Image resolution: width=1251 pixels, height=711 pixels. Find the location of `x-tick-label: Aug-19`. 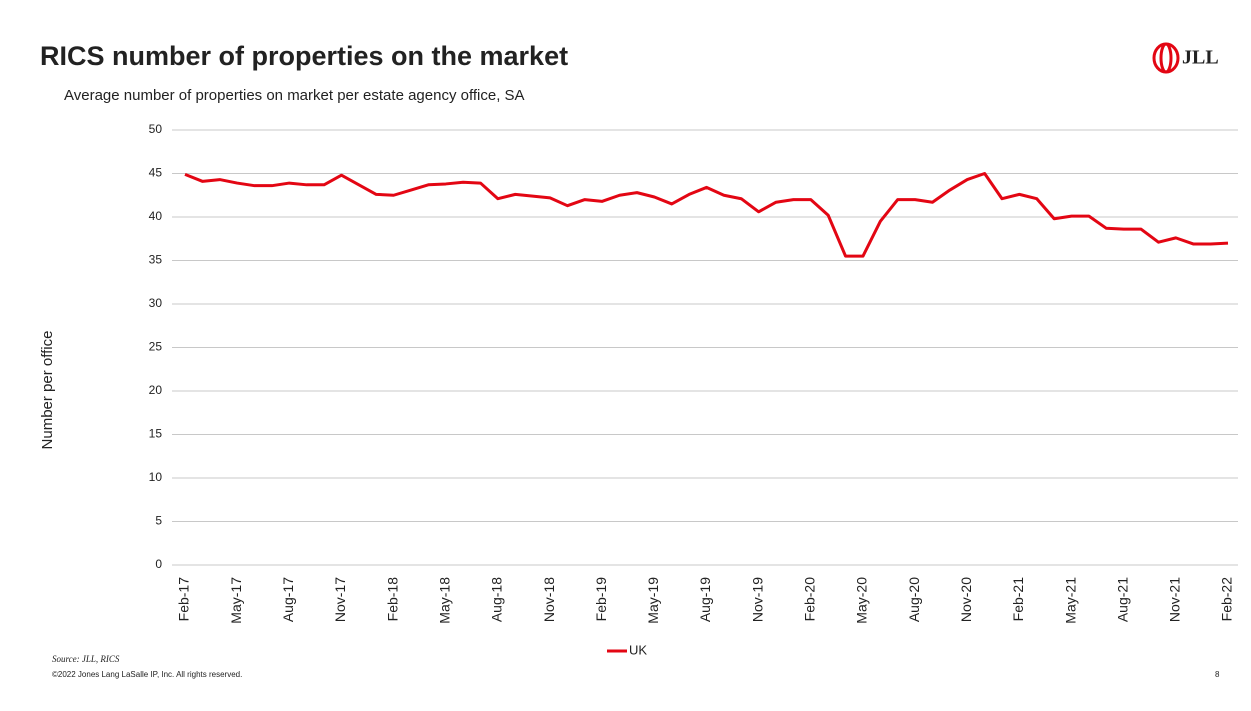

x-tick-label: Aug-19 is located at coordinates (705, 599).